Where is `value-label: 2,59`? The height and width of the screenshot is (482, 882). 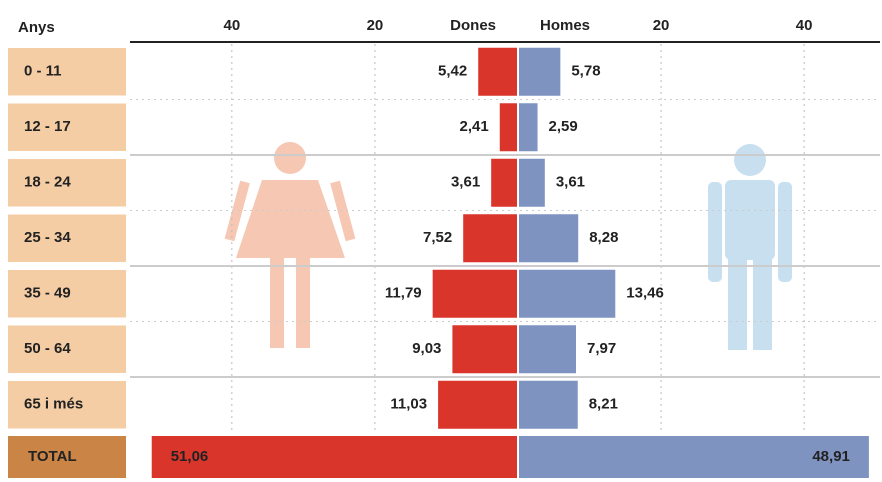 value-label: 2,59 is located at coordinates (563, 126).